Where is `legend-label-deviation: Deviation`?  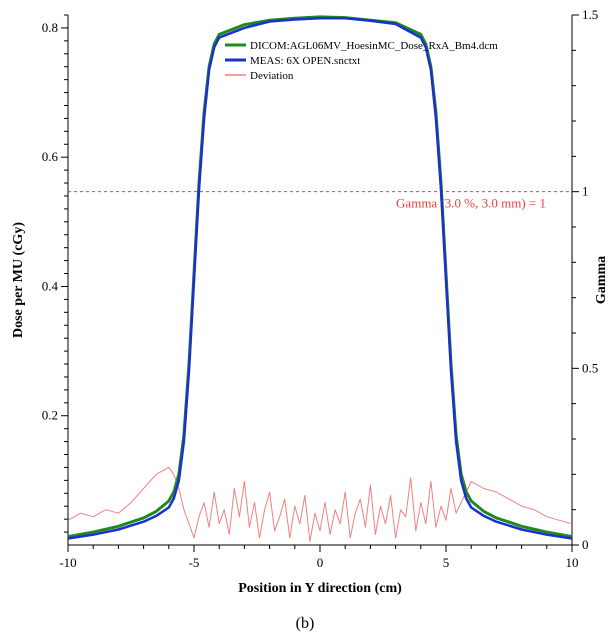
legend-label-deviation: Deviation is located at coordinates (272, 76).